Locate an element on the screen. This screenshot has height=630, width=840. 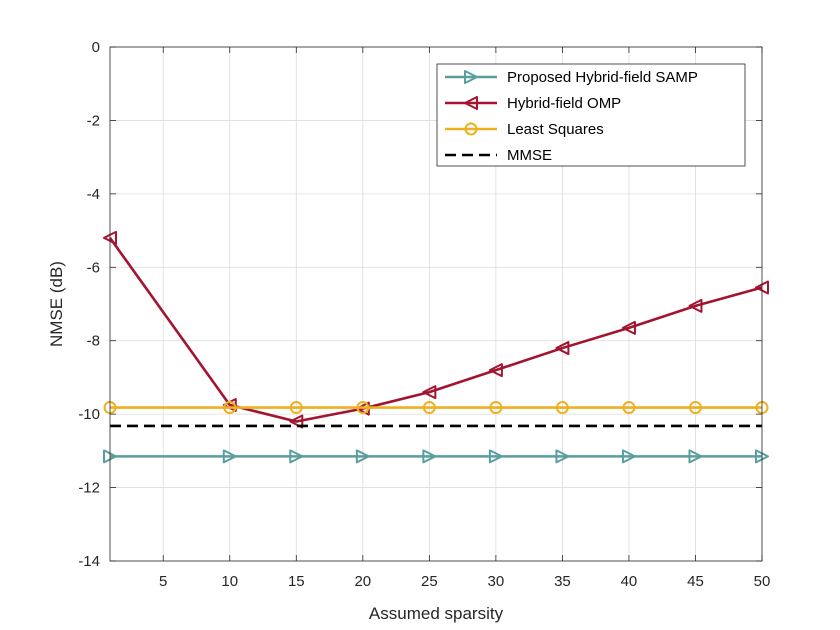
legend-label: MMSE is located at coordinates (529, 155).